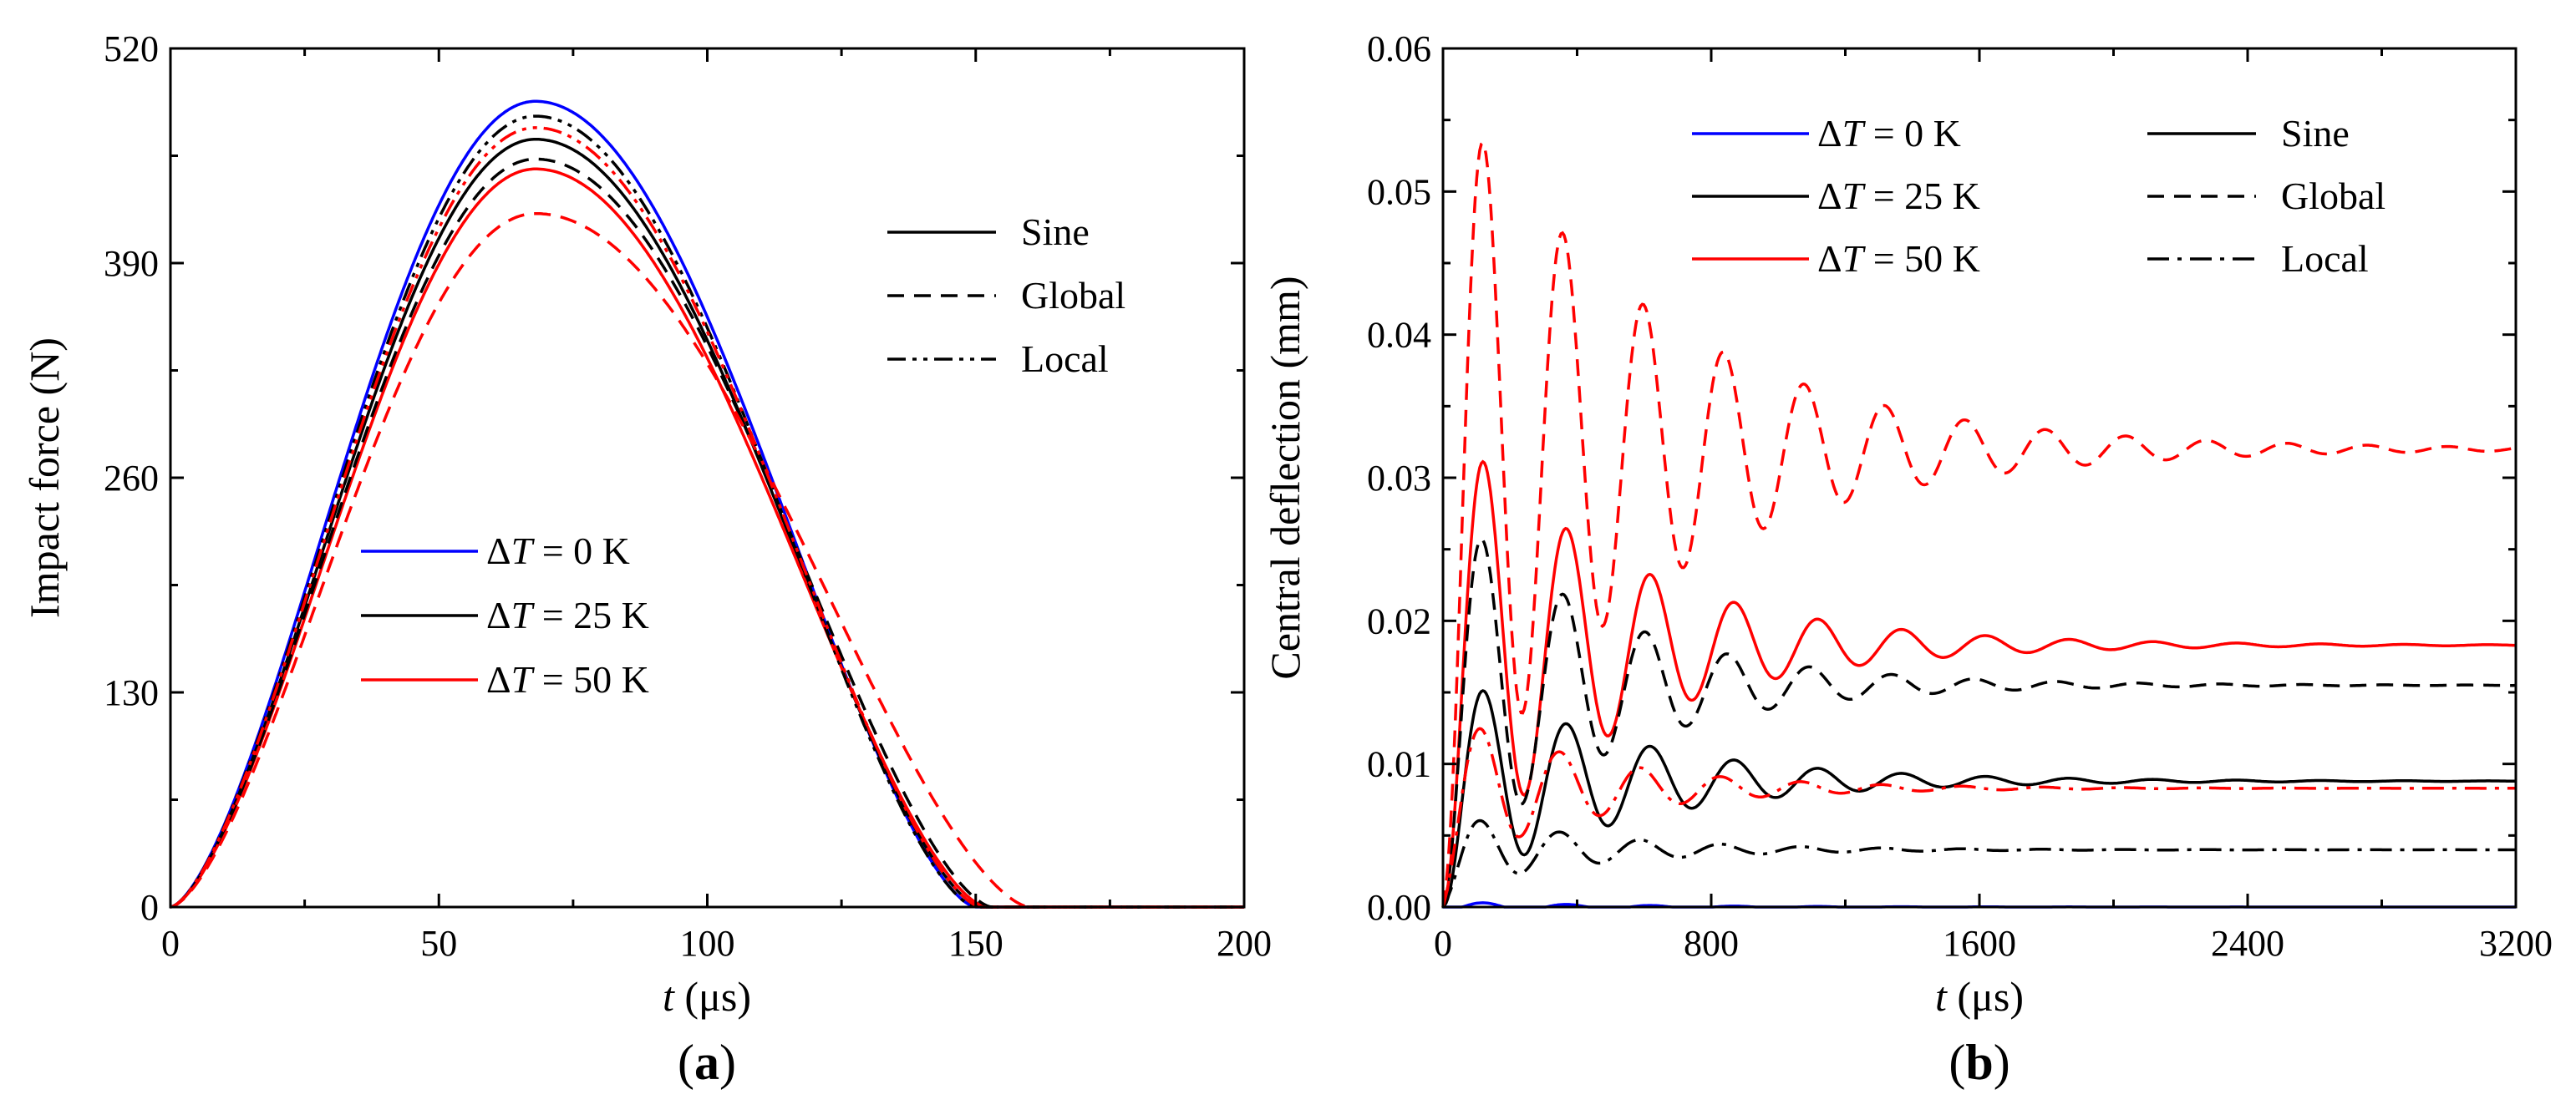 This screenshot has height=1115, width=2576. What do you see at coordinates (1898, 196) in the screenshot?
I see `panel-b-legend-temp-label: ΔT = 25 K` at bounding box center [1898, 196].